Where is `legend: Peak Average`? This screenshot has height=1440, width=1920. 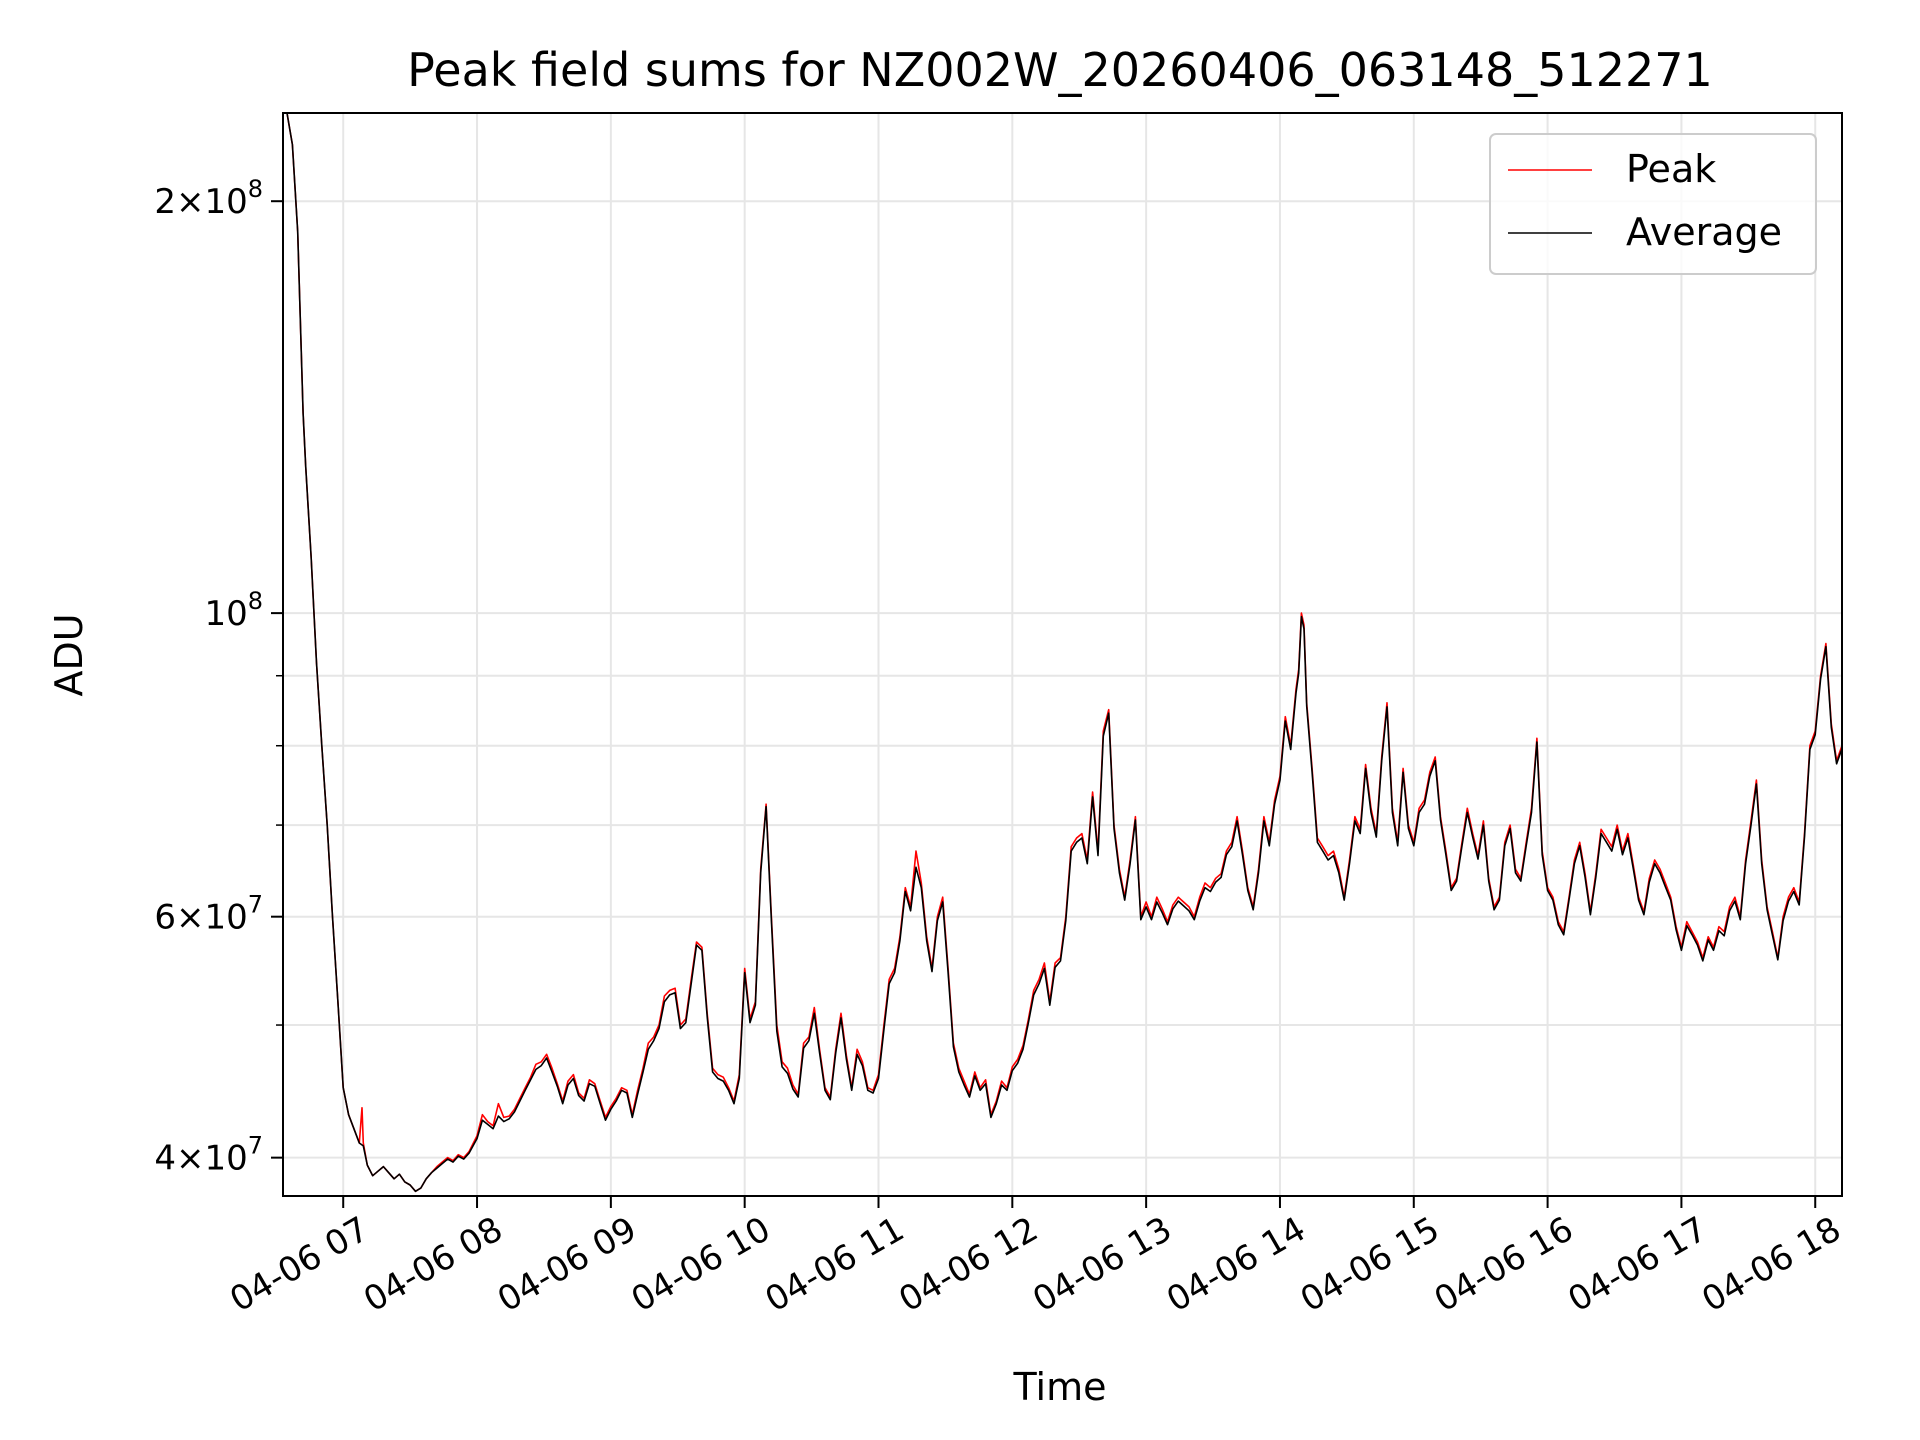
legend: Peak Average is located at coordinates (1653, 204).